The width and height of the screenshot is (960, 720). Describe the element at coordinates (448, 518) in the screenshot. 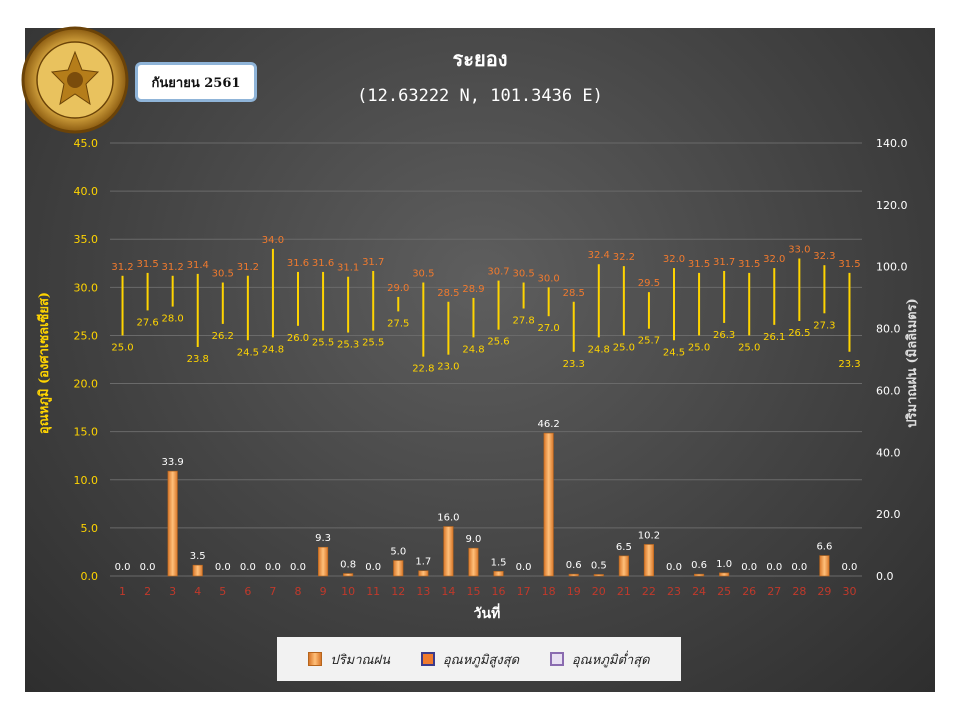

I see `rain-value-label: 16.0` at that location.